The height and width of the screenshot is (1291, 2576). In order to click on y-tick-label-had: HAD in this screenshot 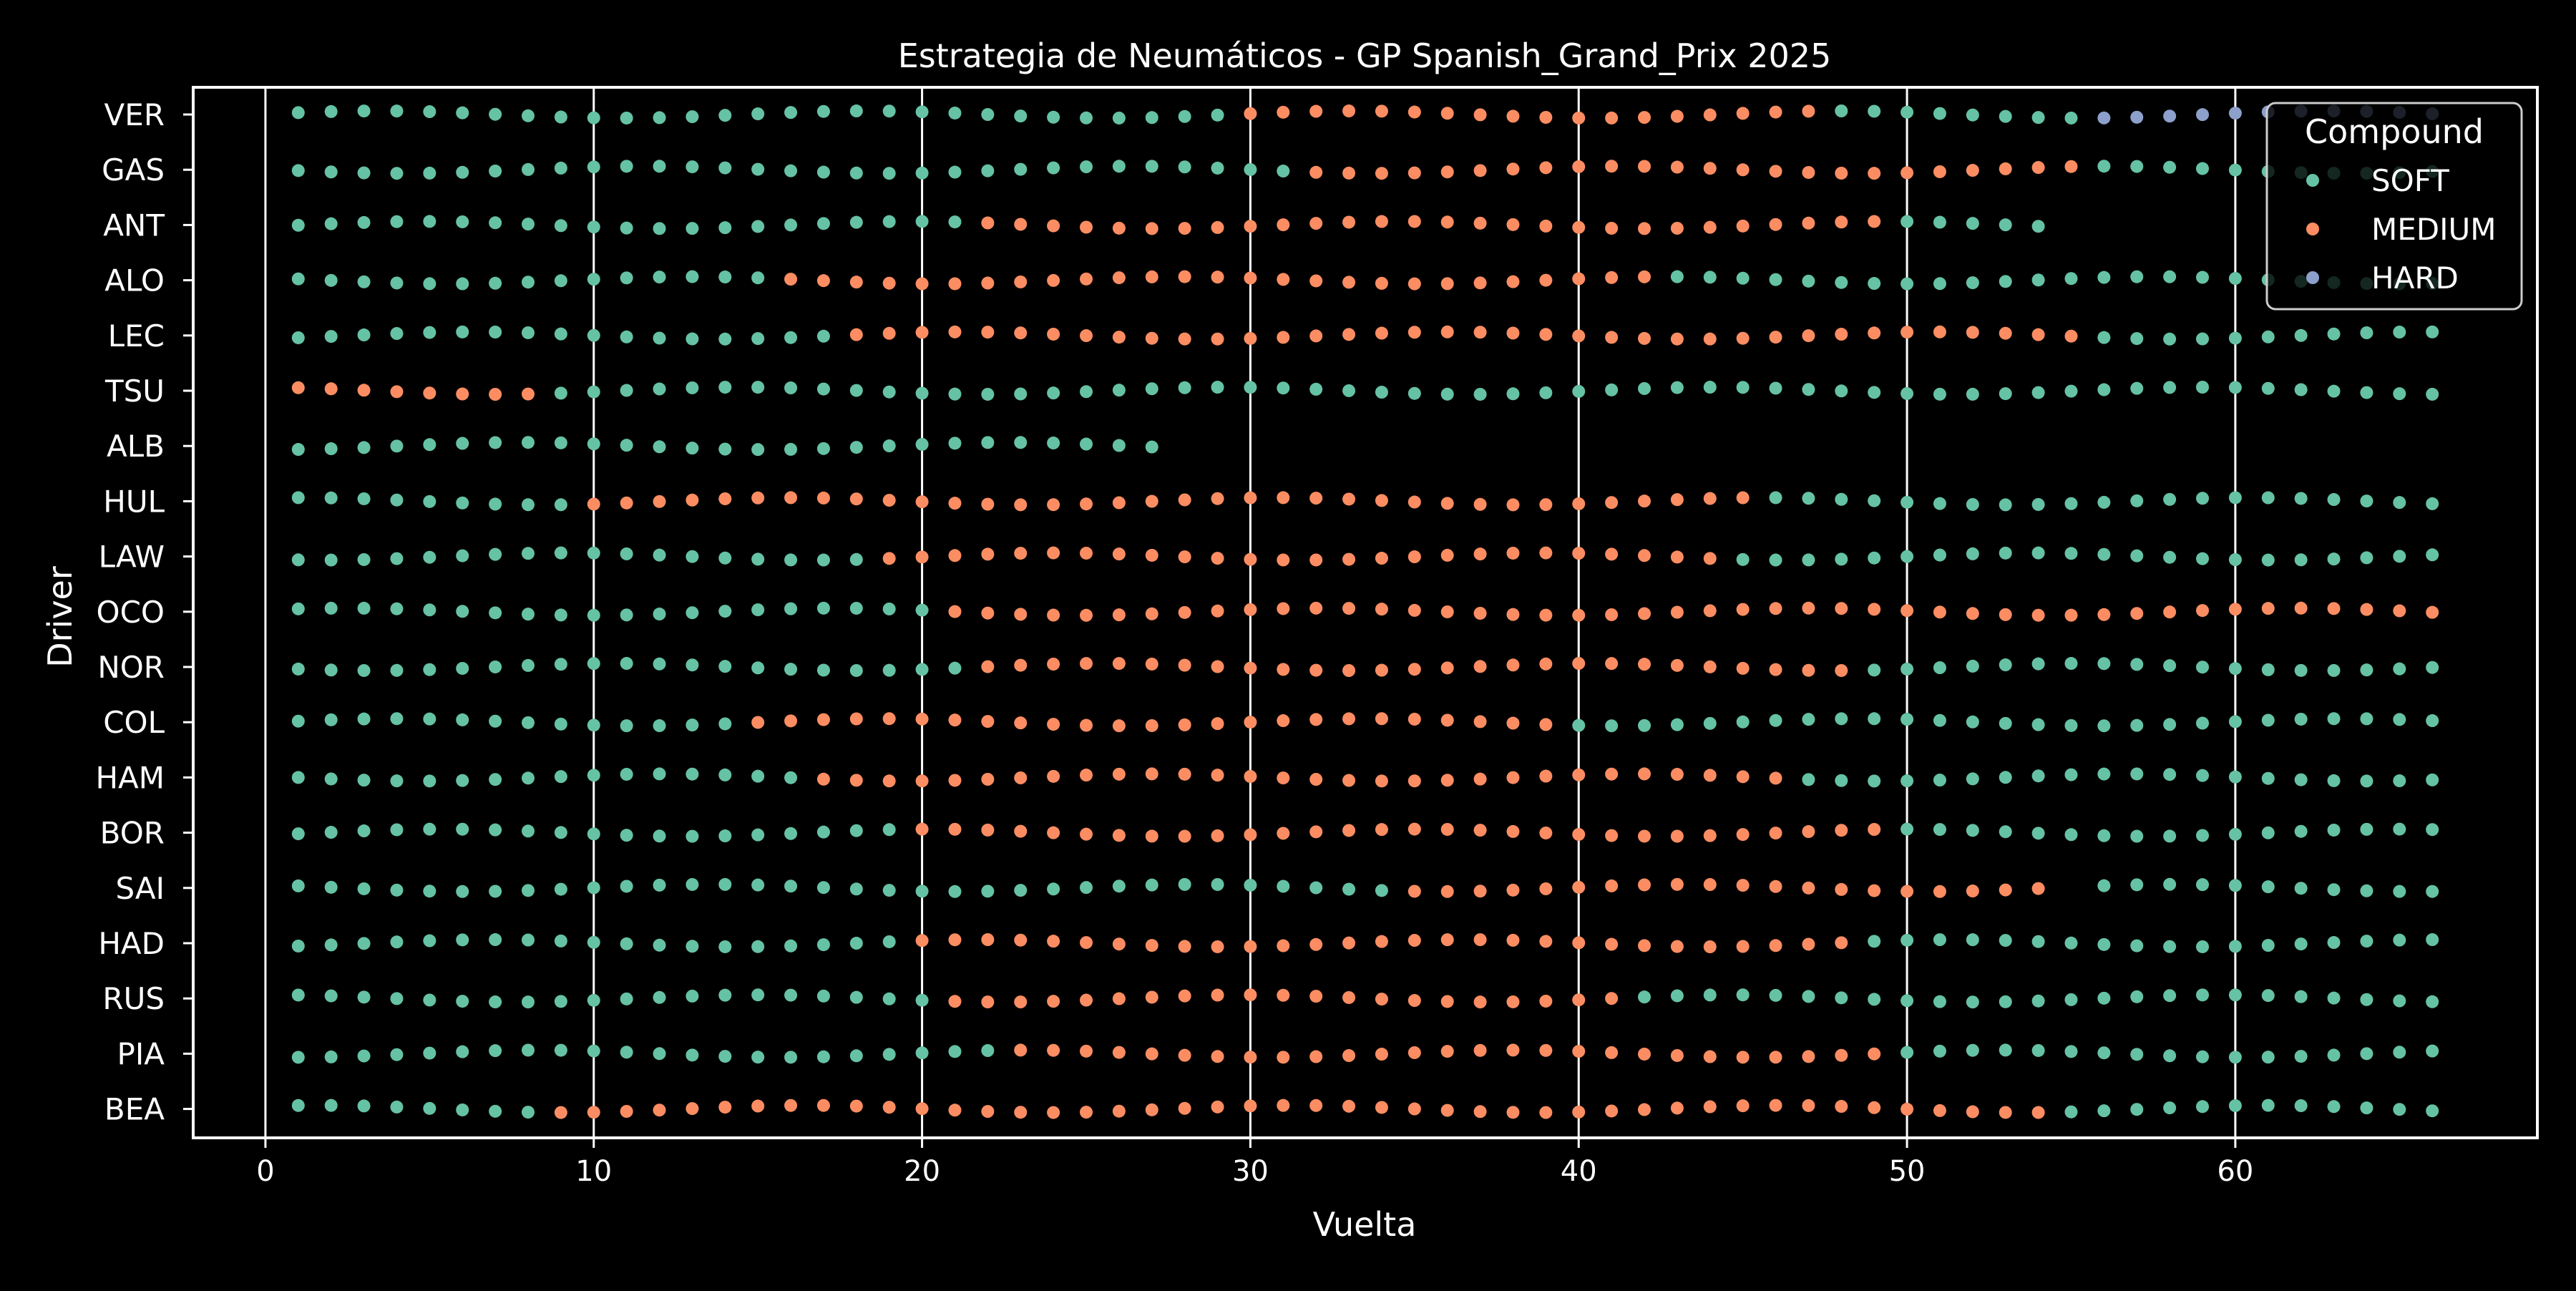, I will do `click(131, 943)`.